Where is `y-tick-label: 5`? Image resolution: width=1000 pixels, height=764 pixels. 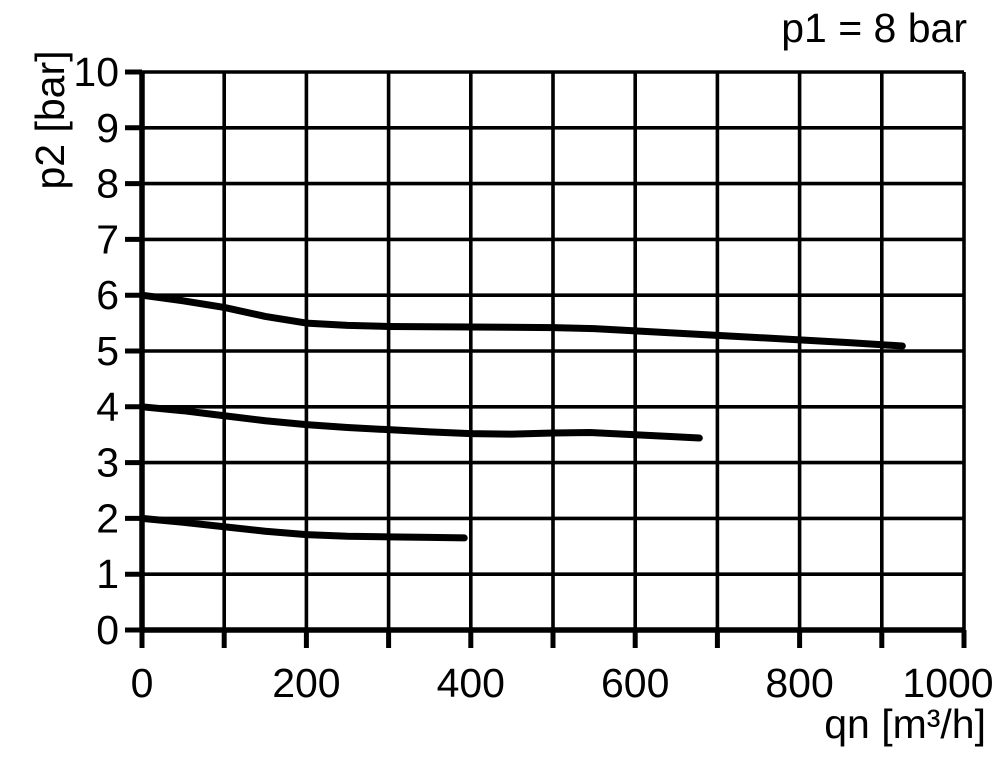
y-tick-label: 5 is located at coordinates (107, 351).